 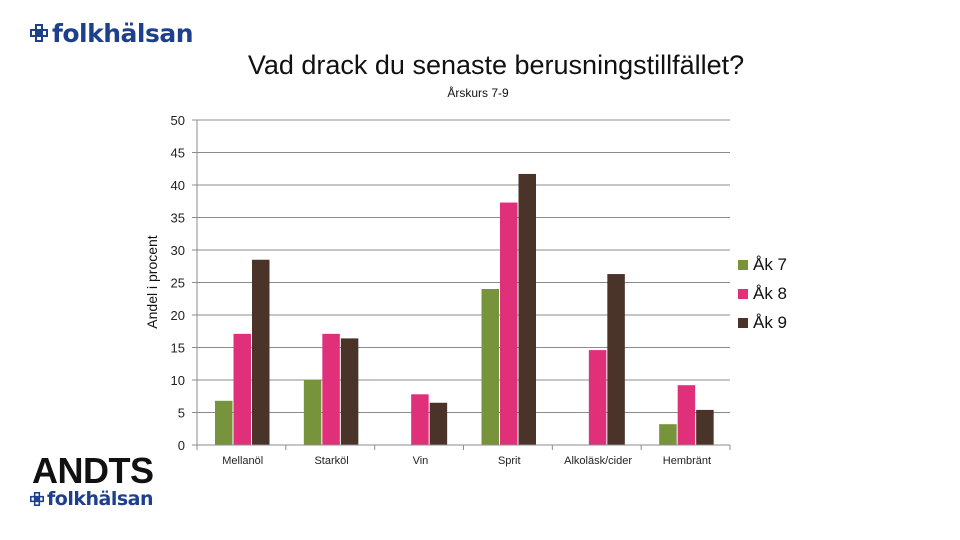 I want to click on y-tick-label: 10, so click(x=178, y=380).